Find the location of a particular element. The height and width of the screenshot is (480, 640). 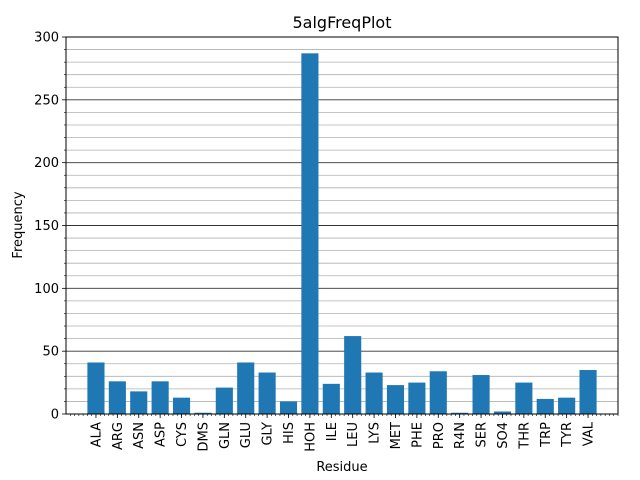

x-tick-label: R4N is located at coordinates (460, 435).